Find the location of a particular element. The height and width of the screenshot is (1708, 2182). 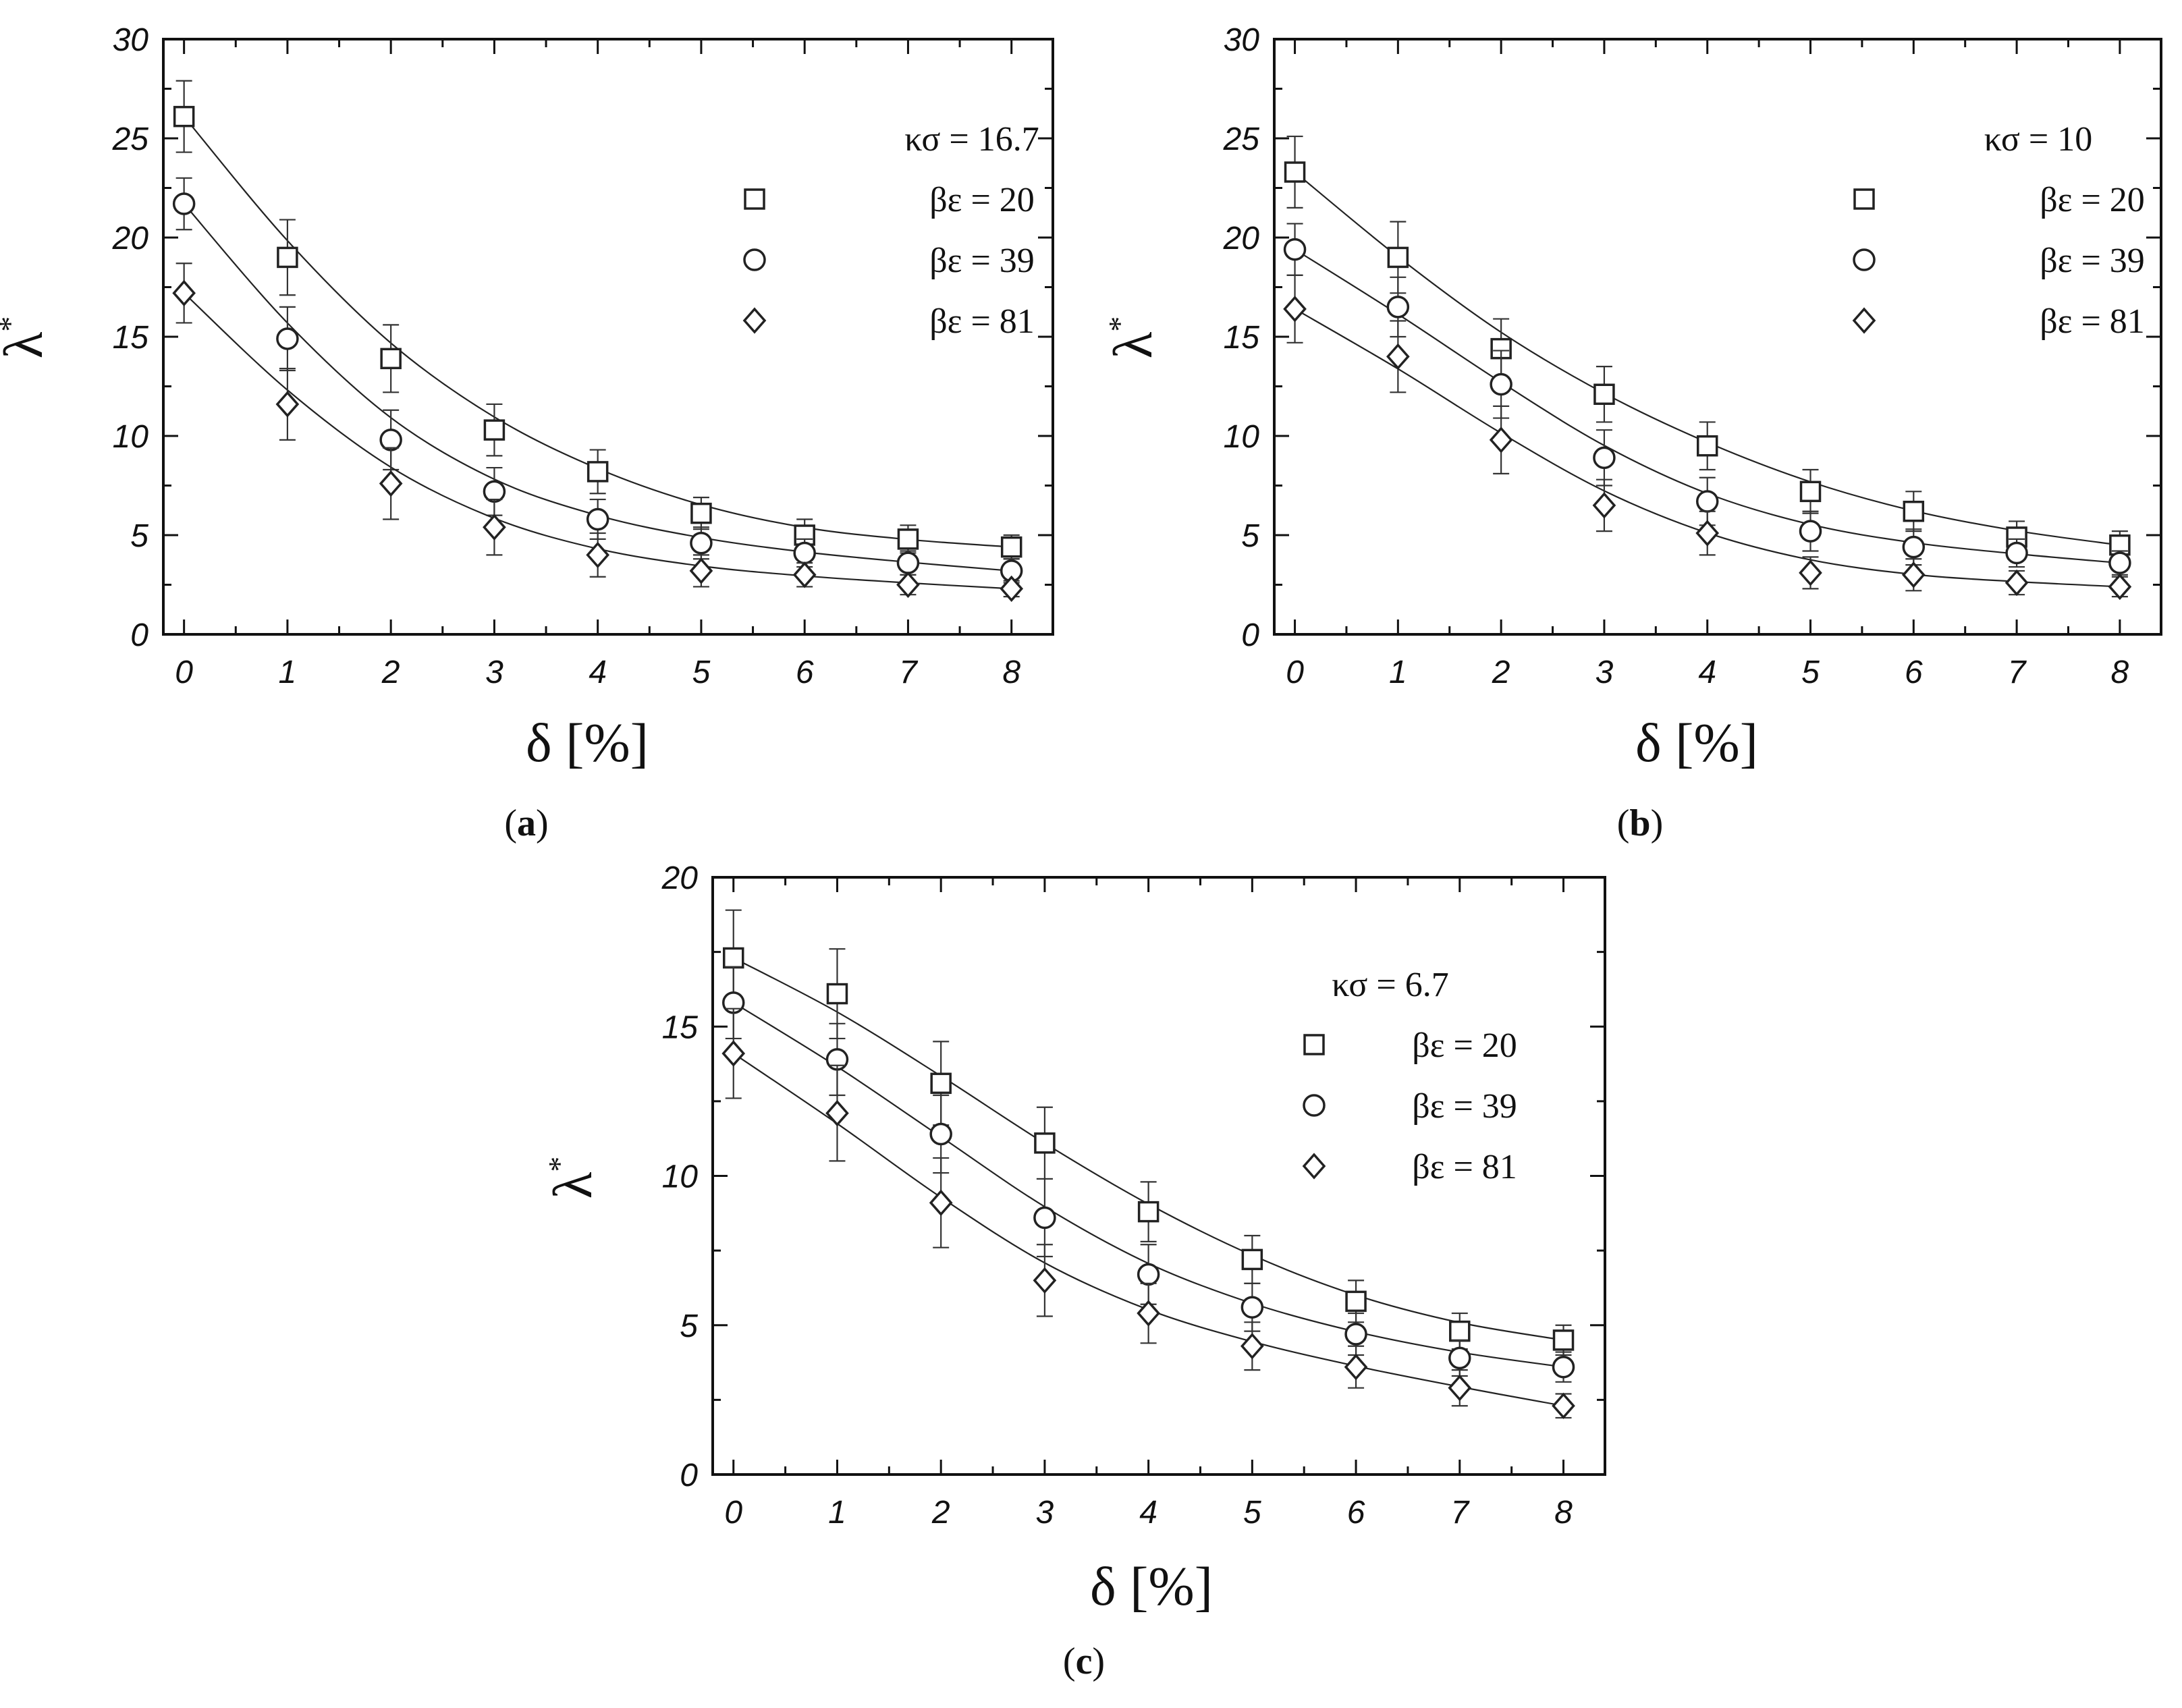

x-tick-label: 3 is located at coordinates (1045, 1513).